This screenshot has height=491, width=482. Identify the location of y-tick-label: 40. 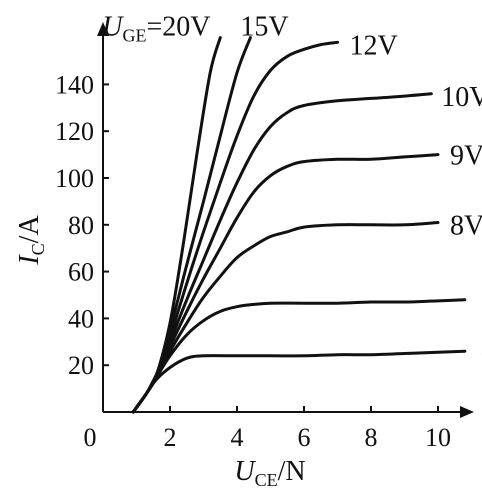
(81, 318).